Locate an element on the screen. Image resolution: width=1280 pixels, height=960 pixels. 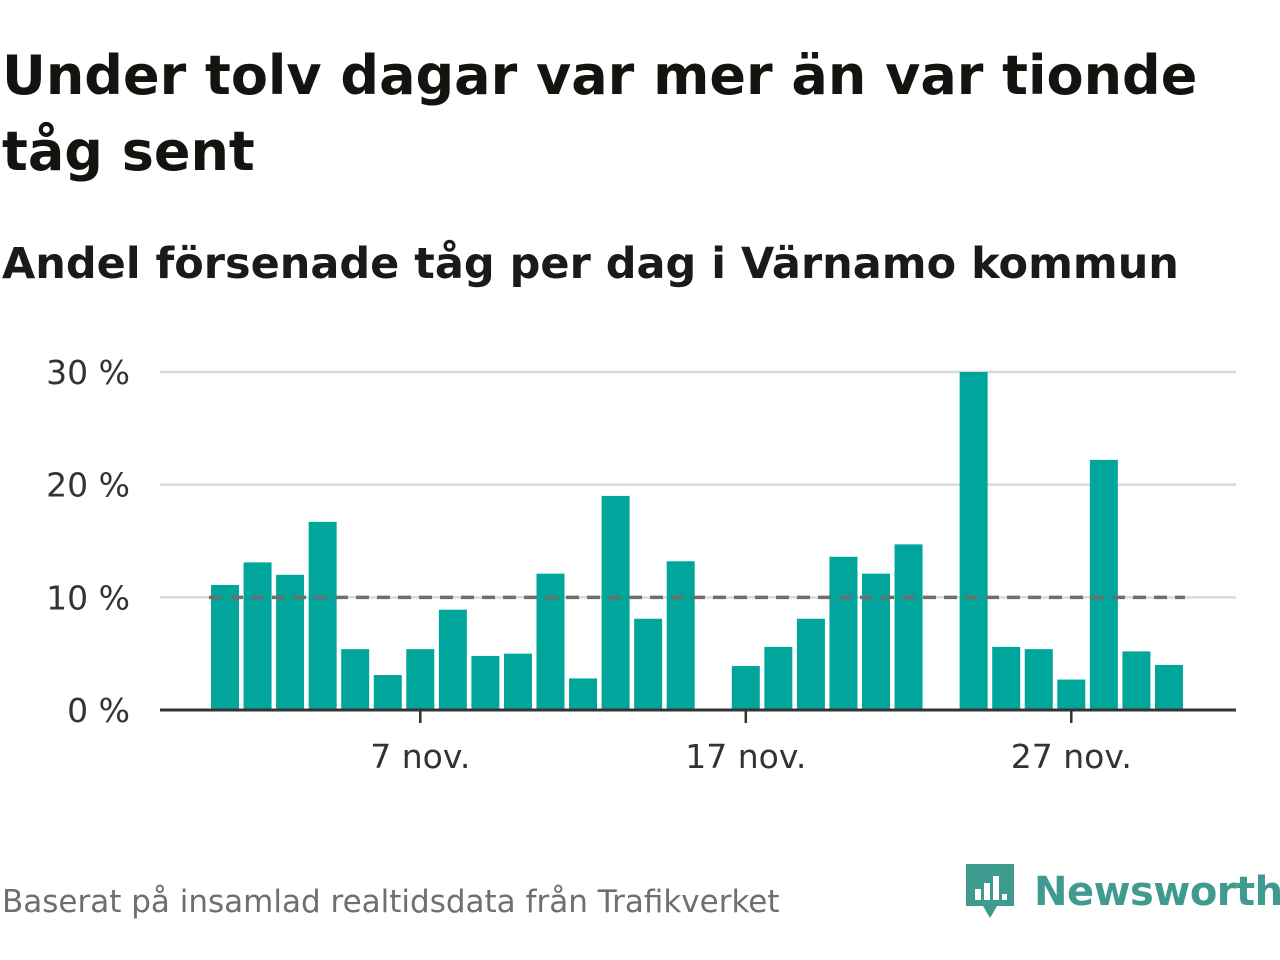
x-tick-label: 7 nov. is located at coordinates (420, 756).